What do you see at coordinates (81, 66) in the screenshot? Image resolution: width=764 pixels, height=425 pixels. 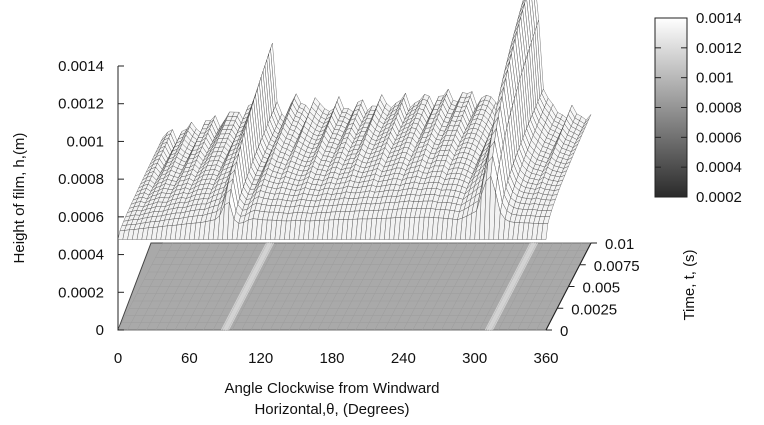 I see `z-tick-label: 0.0014` at bounding box center [81, 66].